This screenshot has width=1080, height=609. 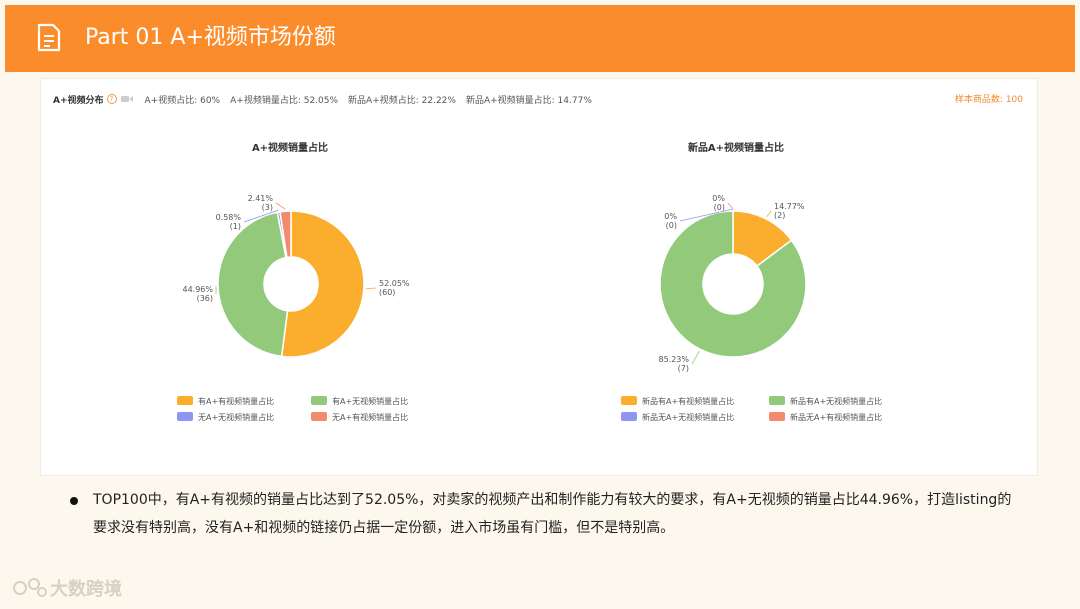 What do you see at coordinates (182, 100) in the screenshot?
I see `stat-item: A+视频占比: 60%` at bounding box center [182, 100].